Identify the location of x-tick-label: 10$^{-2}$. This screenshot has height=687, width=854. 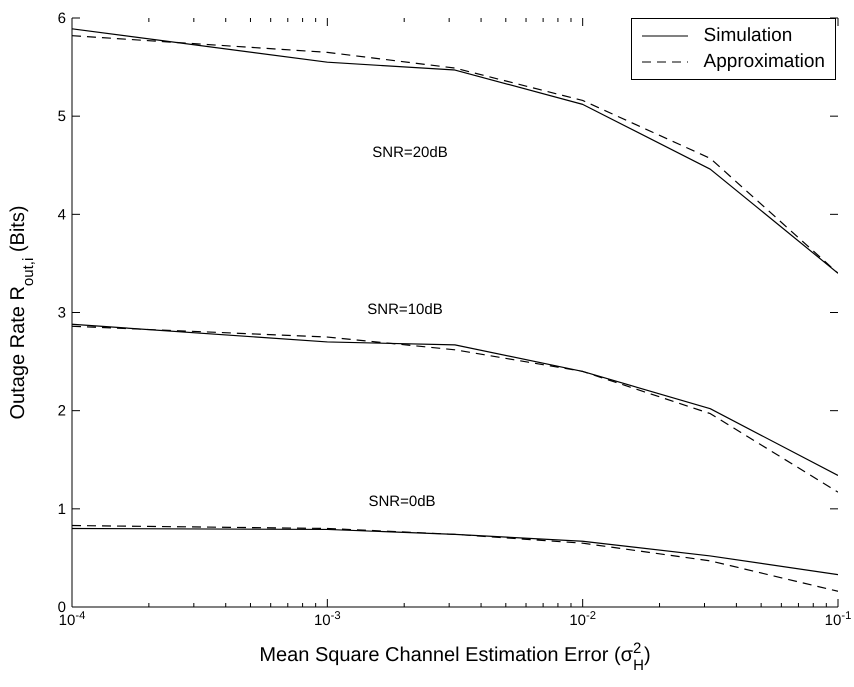
(582, 619).